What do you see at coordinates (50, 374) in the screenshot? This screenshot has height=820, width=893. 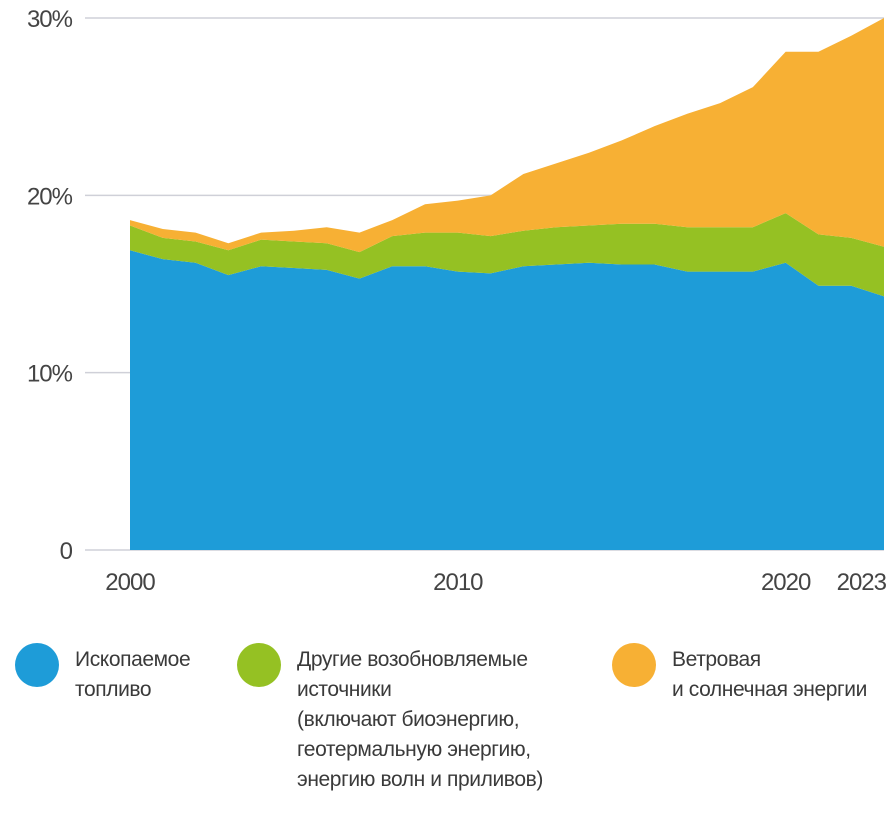 I see `y-tick-label: 10%` at bounding box center [50, 374].